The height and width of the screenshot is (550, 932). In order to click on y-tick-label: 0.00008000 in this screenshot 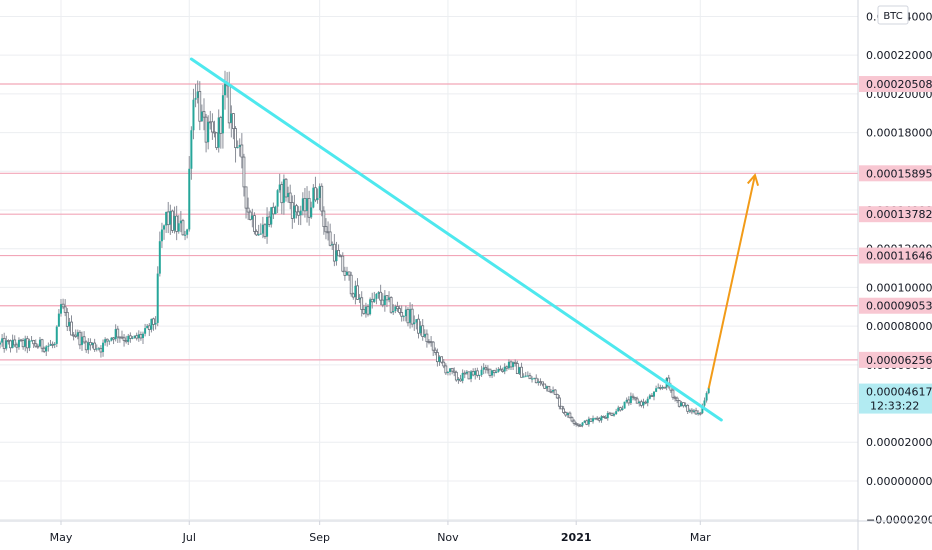, I will do `click(899, 326)`.